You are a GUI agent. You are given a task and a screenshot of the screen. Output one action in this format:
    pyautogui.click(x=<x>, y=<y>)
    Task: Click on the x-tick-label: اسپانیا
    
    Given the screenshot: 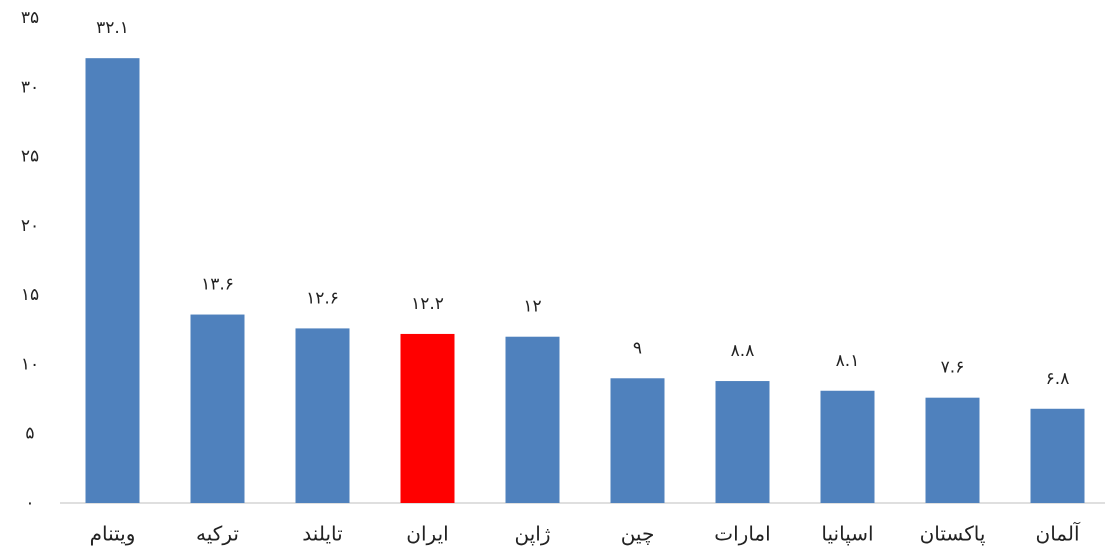 What is the action you would take?
    pyautogui.click(x=847, y=534)
    